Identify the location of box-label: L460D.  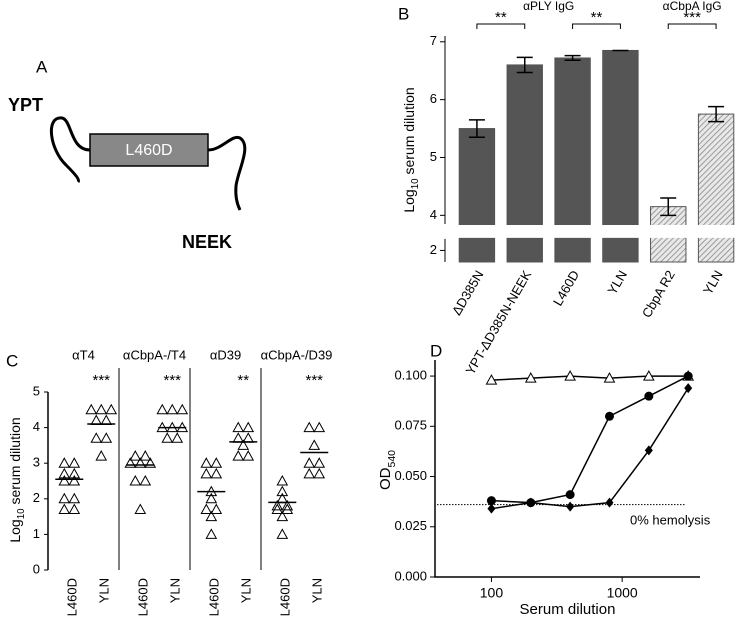
(148, 150).